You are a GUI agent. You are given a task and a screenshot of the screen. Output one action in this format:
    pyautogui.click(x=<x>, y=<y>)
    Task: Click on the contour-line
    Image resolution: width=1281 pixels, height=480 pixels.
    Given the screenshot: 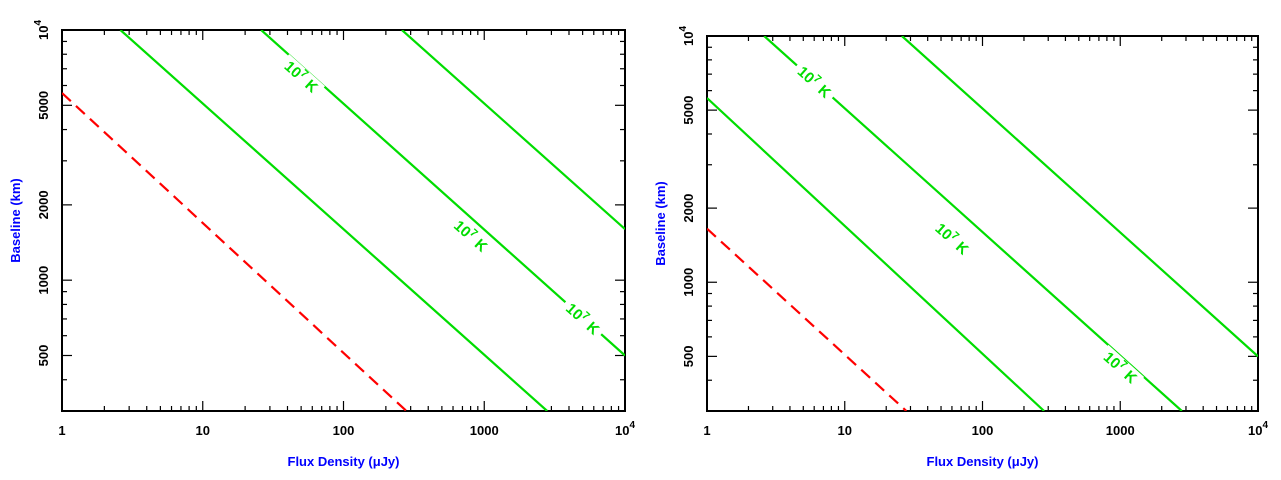 What is the action you would take?
    pyautogui.click(x=513, y=130)
    